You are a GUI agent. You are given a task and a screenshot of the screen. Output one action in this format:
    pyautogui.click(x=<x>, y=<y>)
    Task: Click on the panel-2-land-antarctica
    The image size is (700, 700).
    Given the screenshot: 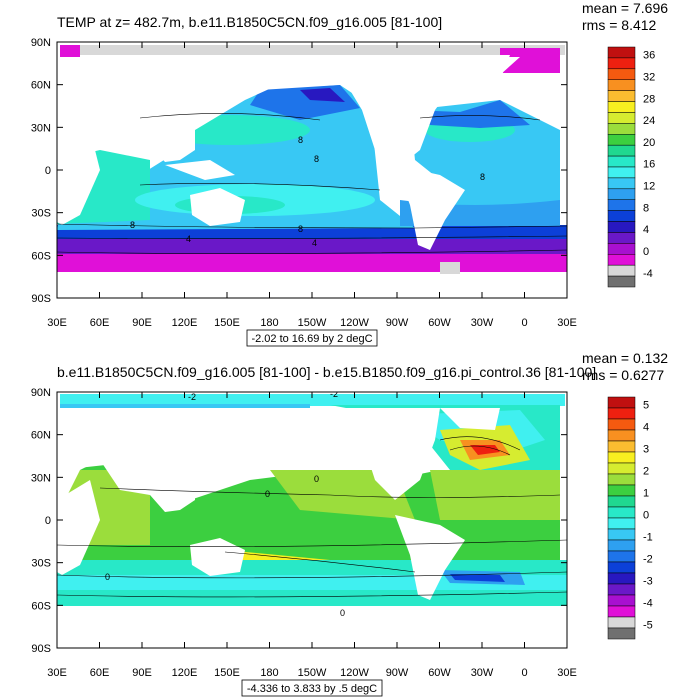 What is the action you would take?
    pyautogui.click(x=312, y=628)
    